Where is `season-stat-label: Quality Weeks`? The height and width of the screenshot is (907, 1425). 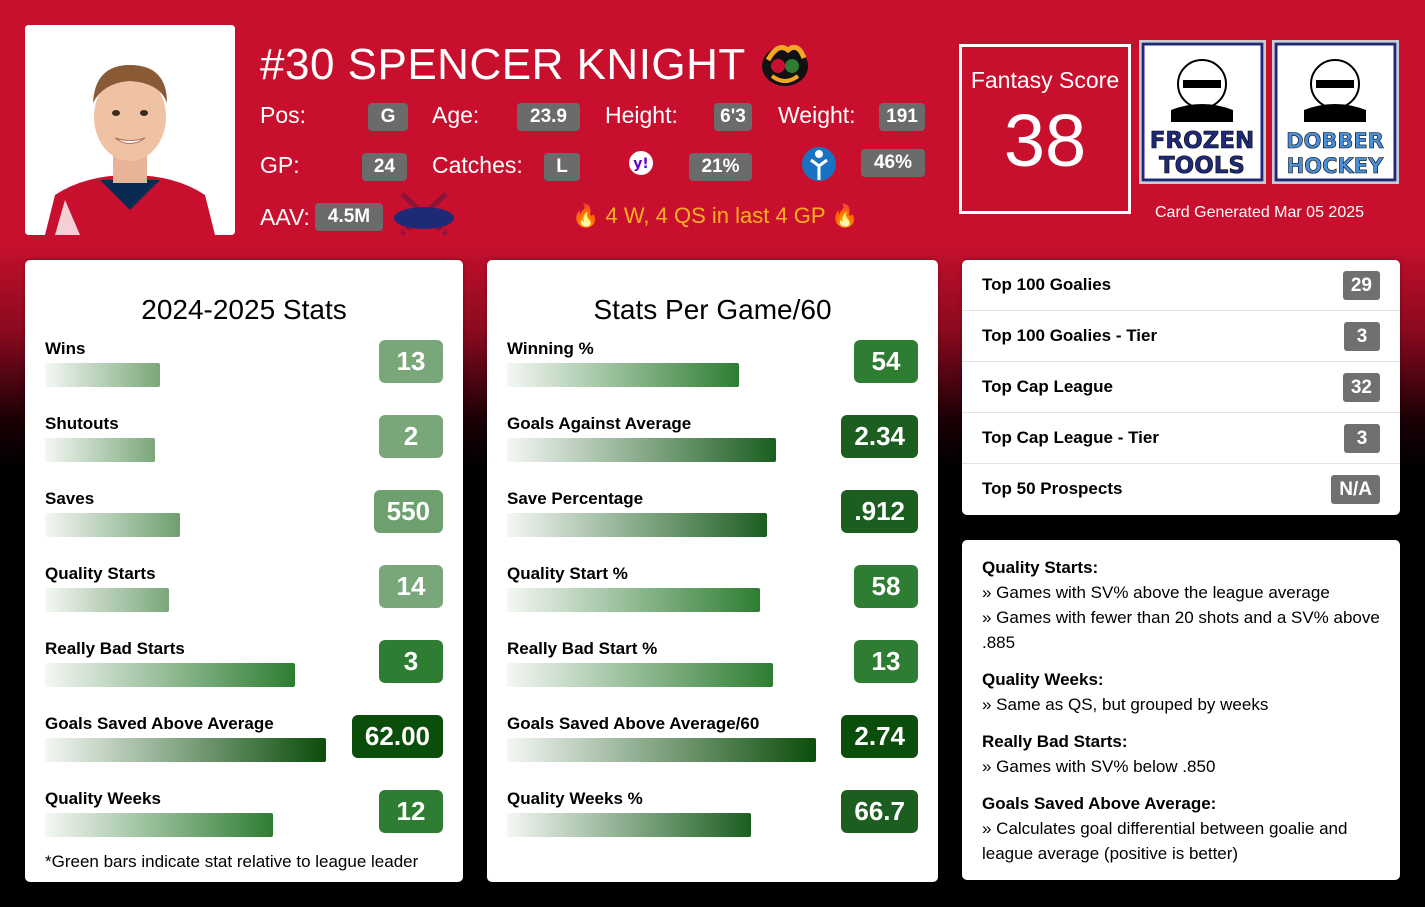
season-stat-label: Quality Weeks is located at coordinates (103, 798).